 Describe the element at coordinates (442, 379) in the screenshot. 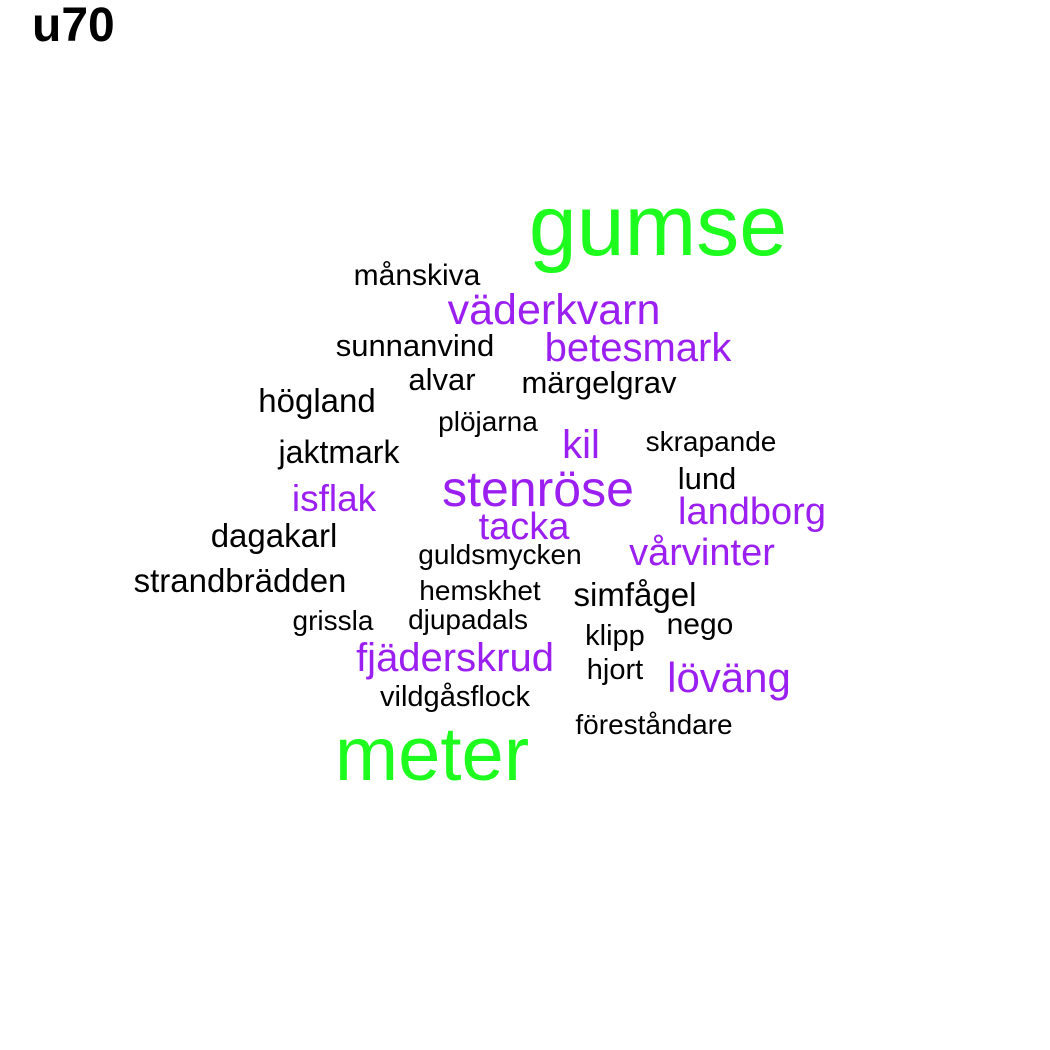

I see `cloud-word-14: alvar` at that location.